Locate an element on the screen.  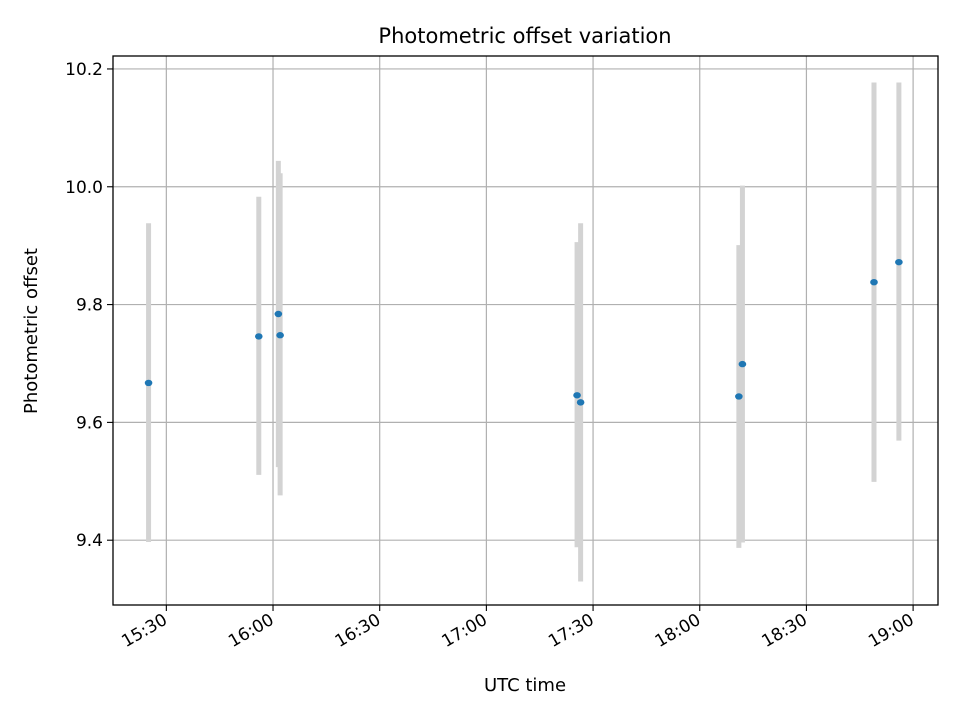
y-axis-label: Photometric offset is located at coordinates (31, 331).